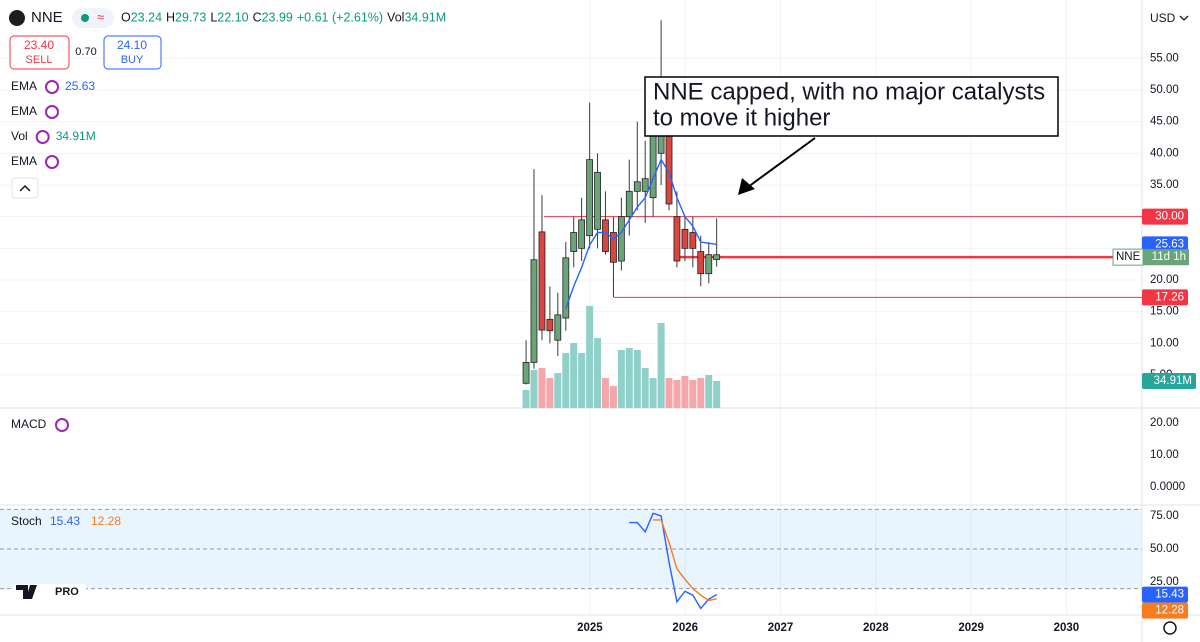 The width and height of the screenshot is (1200, 642). What do you see at coordinates (39, 45) in the screenshot?
I see `sell-price: 23.40` at bounding box center [39, 45].